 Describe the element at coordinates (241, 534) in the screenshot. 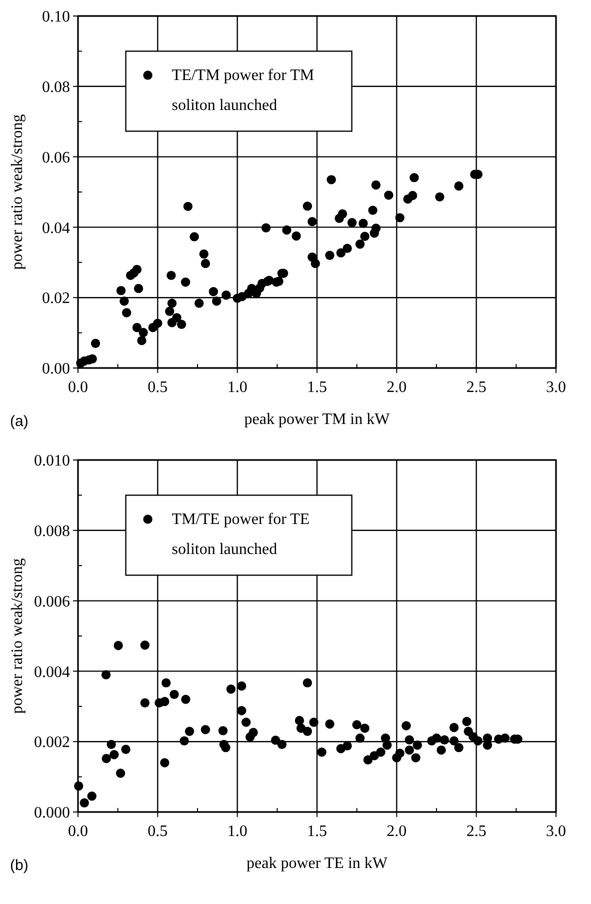

I see `legend-label: TM/TE power for TE soliton launched` at that location.